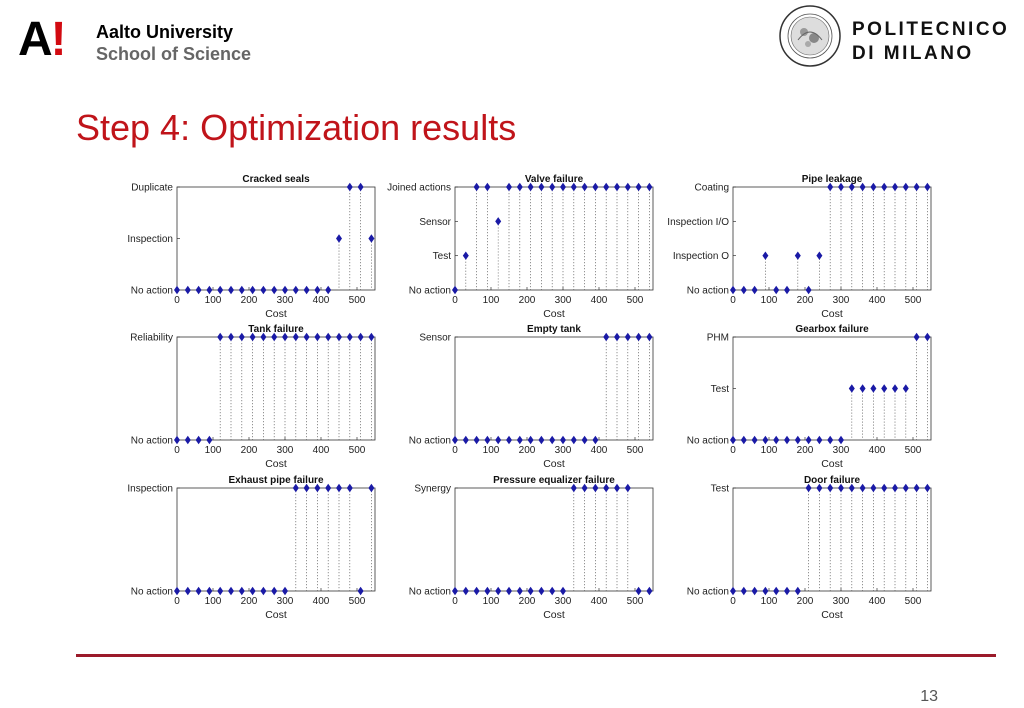 This screenshot has width=1024, height=708. What do you see at coordinates (832, 480) in the screenshot?
I see `chart-title: Door failure` at bounding box center [832, 480].